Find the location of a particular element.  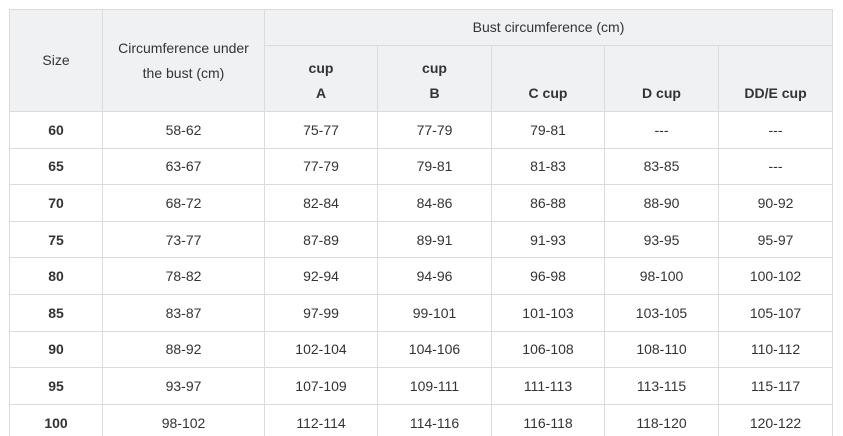

table-cell: 98-102 is located at coordinates (183, 419).